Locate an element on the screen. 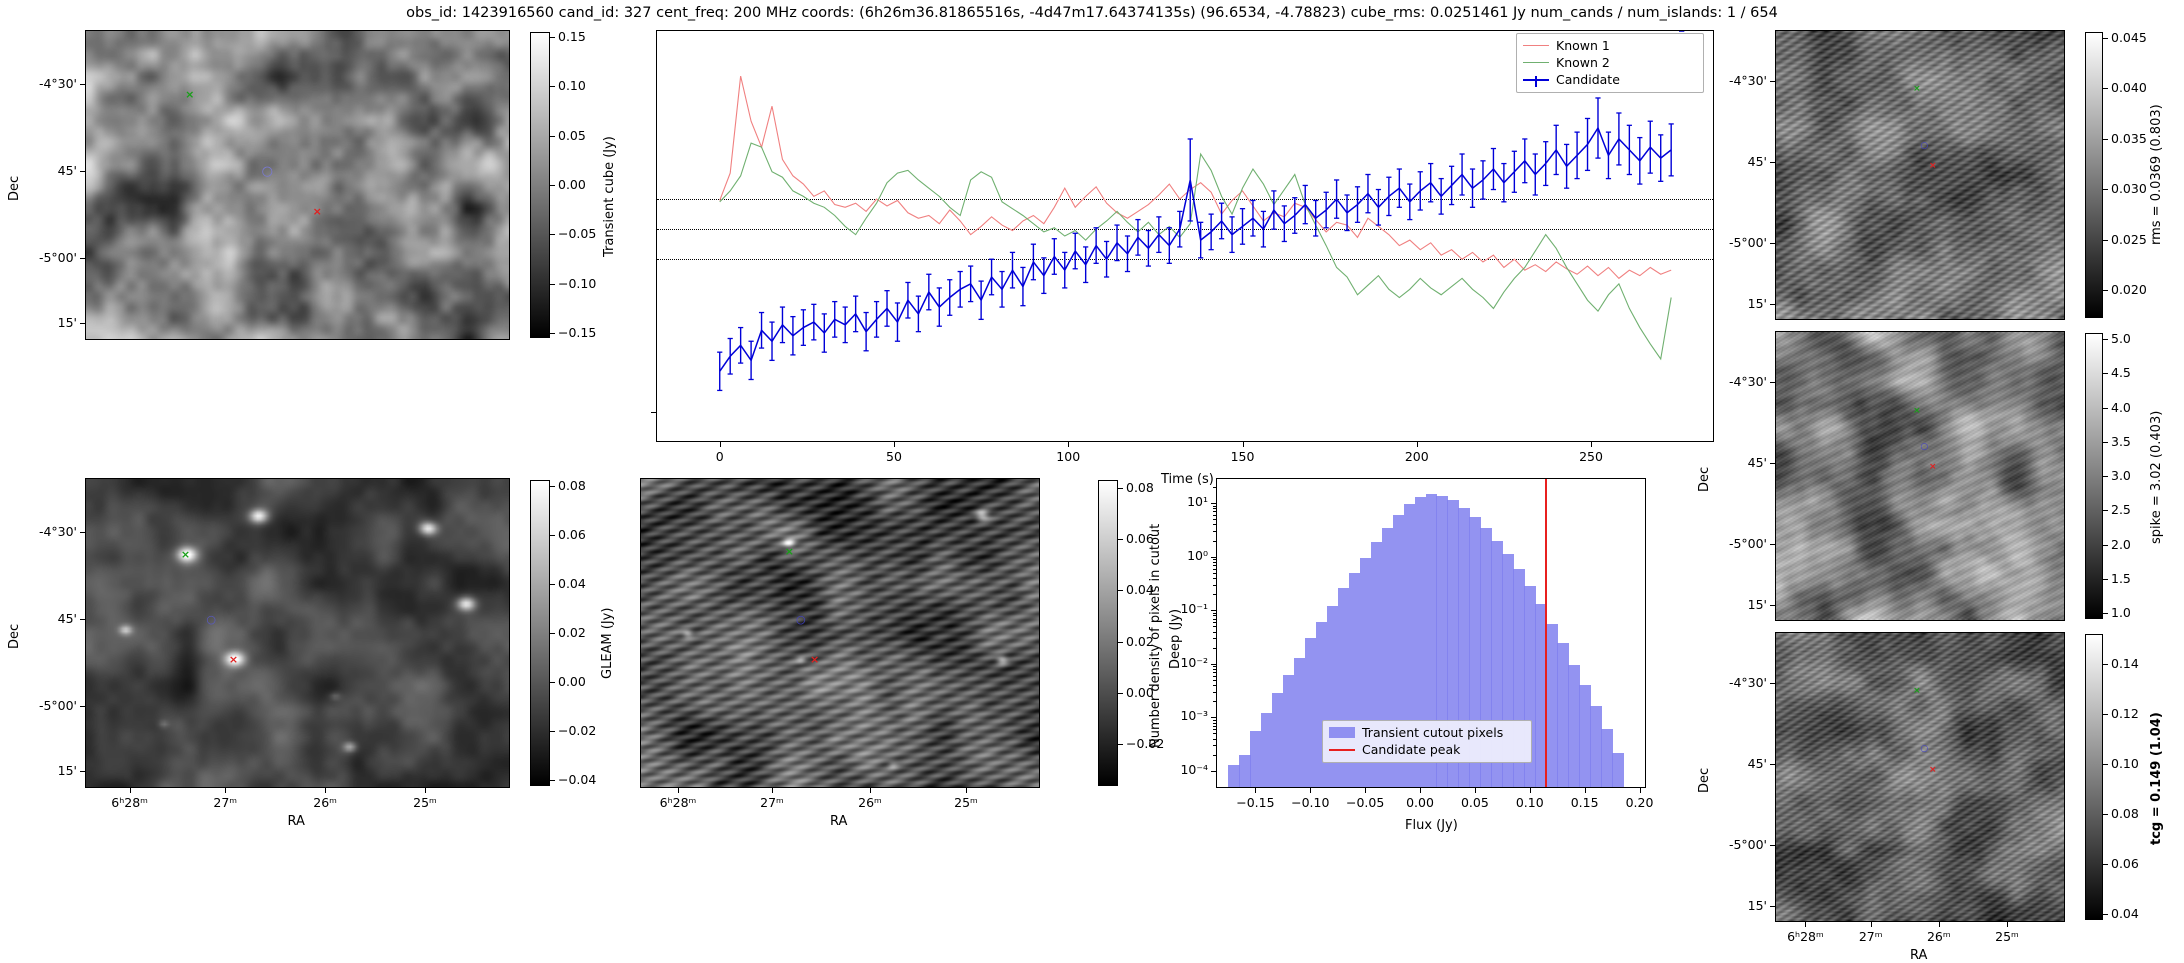 The width and height of the screenshot is (2184, 963). rms-panel-dec-label: -4°30' is located at coordinates (1747, 80).